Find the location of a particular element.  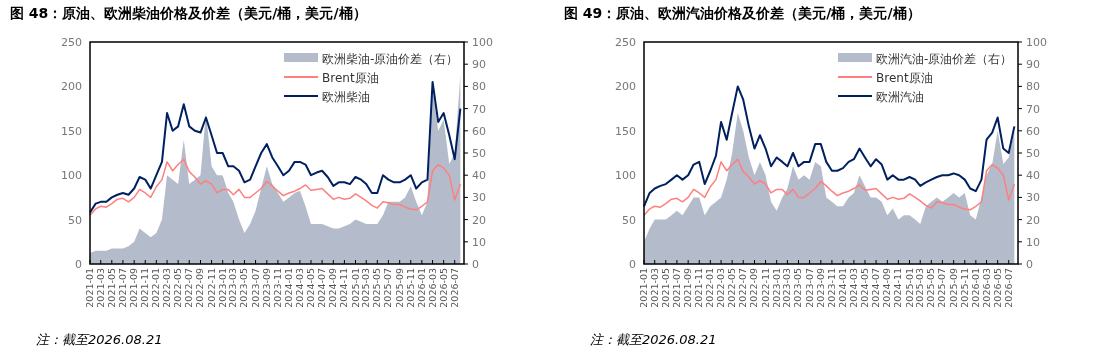

chart-title: 图 48：原油、欧洲柴油价格及价差（美元/桶，美元/桶） is located at coordinates (188, 13).